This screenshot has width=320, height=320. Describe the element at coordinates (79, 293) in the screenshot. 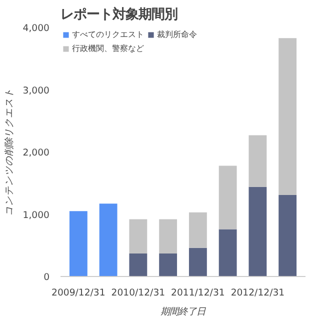

I see `x-tick-label: 2009/12/31` at that location.